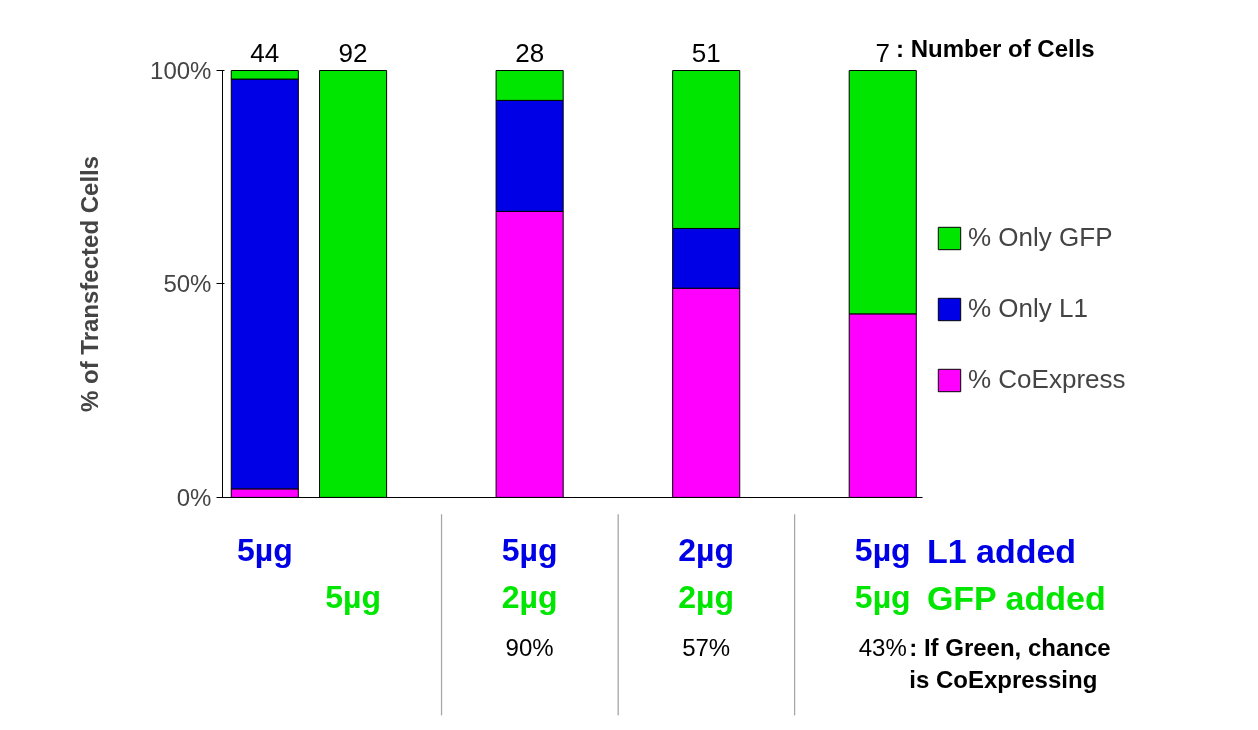  I want to click on legend-label: % Only L1, so click(1028, 308).